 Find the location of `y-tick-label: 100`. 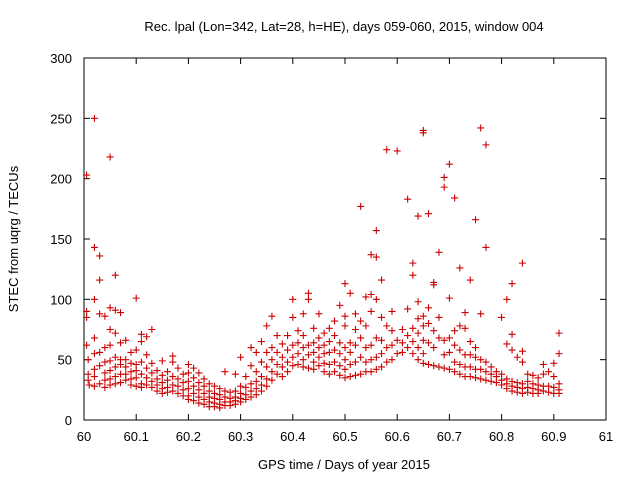

y-tick-label: 100 is located at coordinates (61, 299).